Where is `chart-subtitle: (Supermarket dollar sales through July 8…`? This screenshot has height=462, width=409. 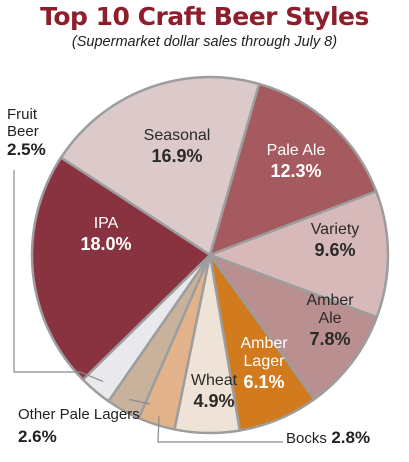
chart-subtitle: (Supermarket dollar sales through July 8… is located at coordinates (204, 42).